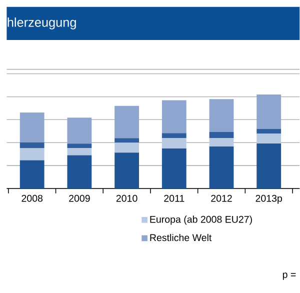 The image size is (300, 293). What do you see at coordinates (174, 198) in the screenshot?
I see `x-tick-label: 2011` at bounding box center [174, 198].